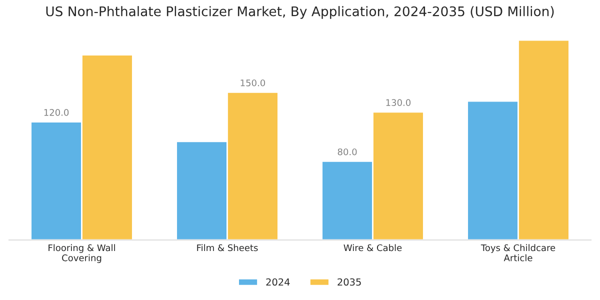 This screenshot has width=600, height=300. Describe the element at coordinates (373, 248) in the screenshot. I see `x-tick-label: Wire & Cable` at that location.